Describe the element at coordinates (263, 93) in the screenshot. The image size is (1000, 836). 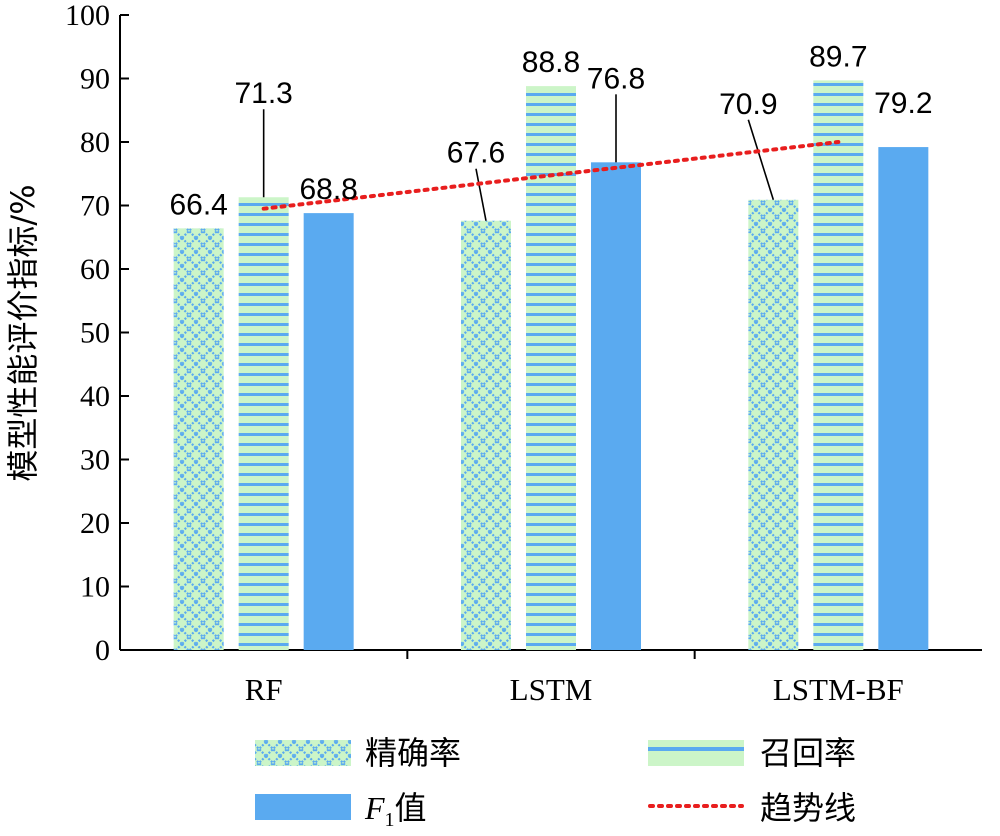
I see `data-label: 71.3` at that location.